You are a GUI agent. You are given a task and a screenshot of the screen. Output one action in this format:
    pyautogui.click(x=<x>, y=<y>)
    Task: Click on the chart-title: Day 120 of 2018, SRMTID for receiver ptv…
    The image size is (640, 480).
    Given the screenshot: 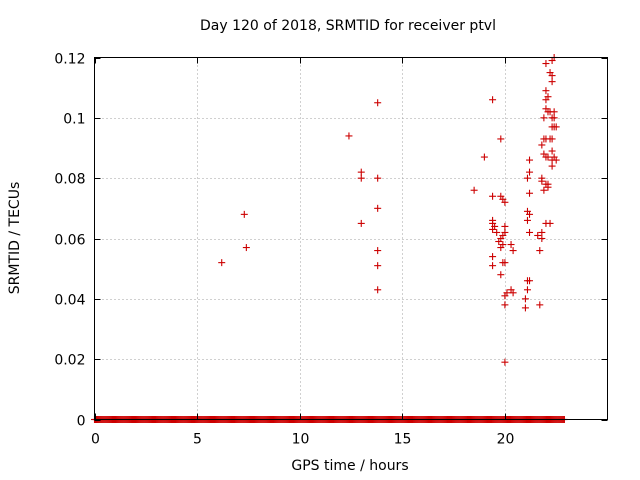 What is the action you would take?
    pyautogui.click(x=348, y=26)
    